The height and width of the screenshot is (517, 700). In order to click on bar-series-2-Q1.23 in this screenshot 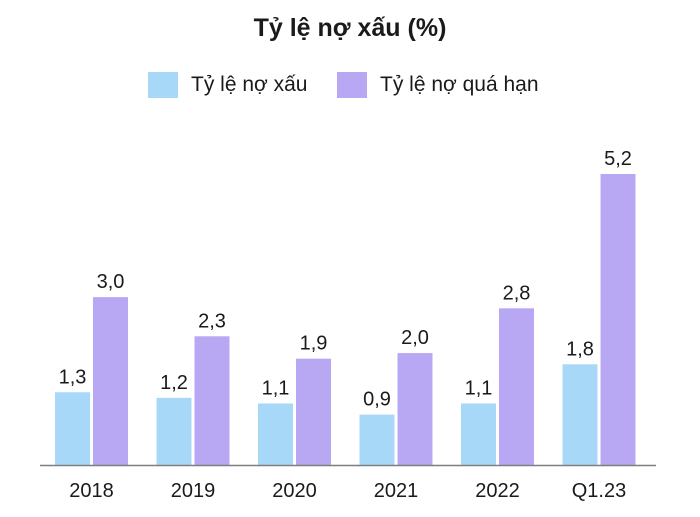, I will do `click(618, 319)`.